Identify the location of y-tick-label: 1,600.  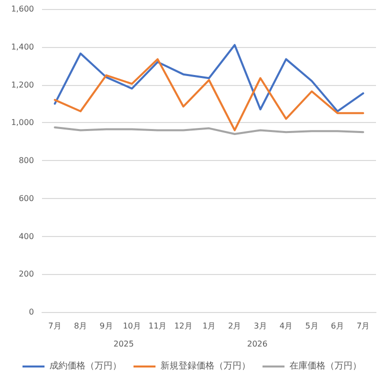
(22, 9).